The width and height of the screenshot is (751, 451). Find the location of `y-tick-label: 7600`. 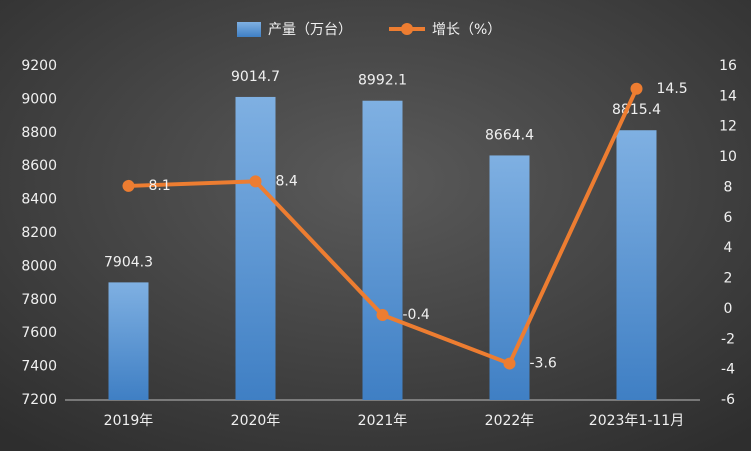

y-tick-label: 7600 is located at coordinates (39, 333).